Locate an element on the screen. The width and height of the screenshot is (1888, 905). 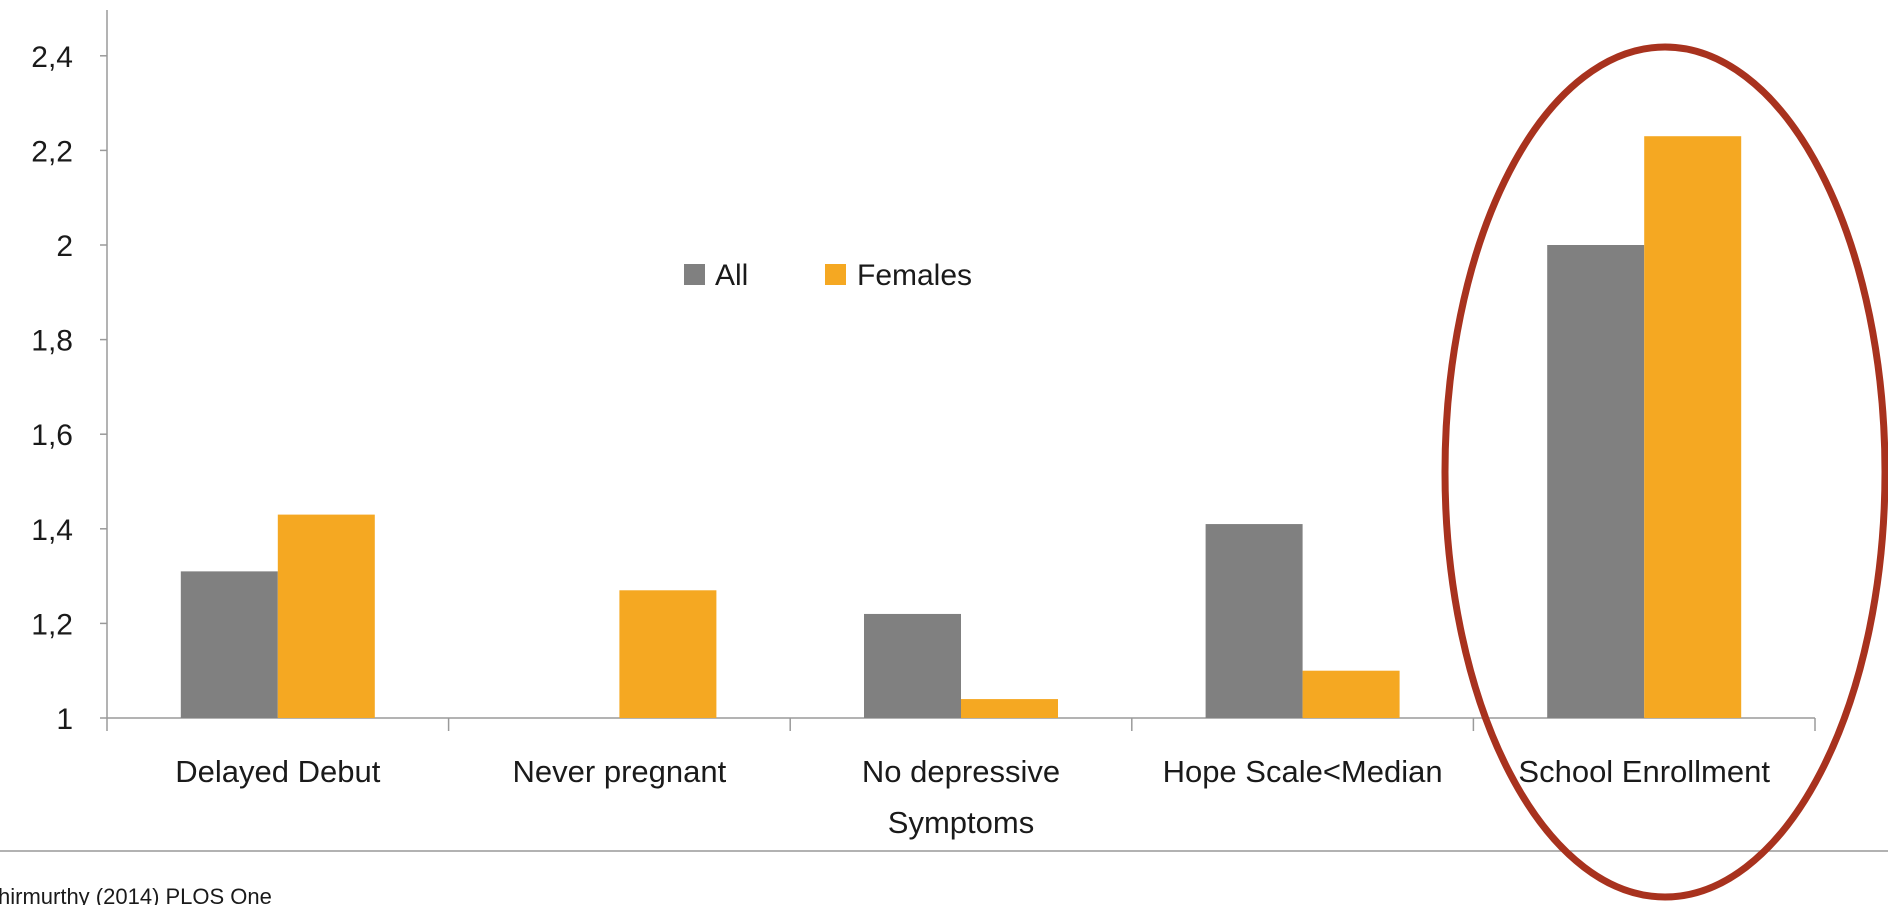
legend-label-all: All is located at coordinates (731, 275).